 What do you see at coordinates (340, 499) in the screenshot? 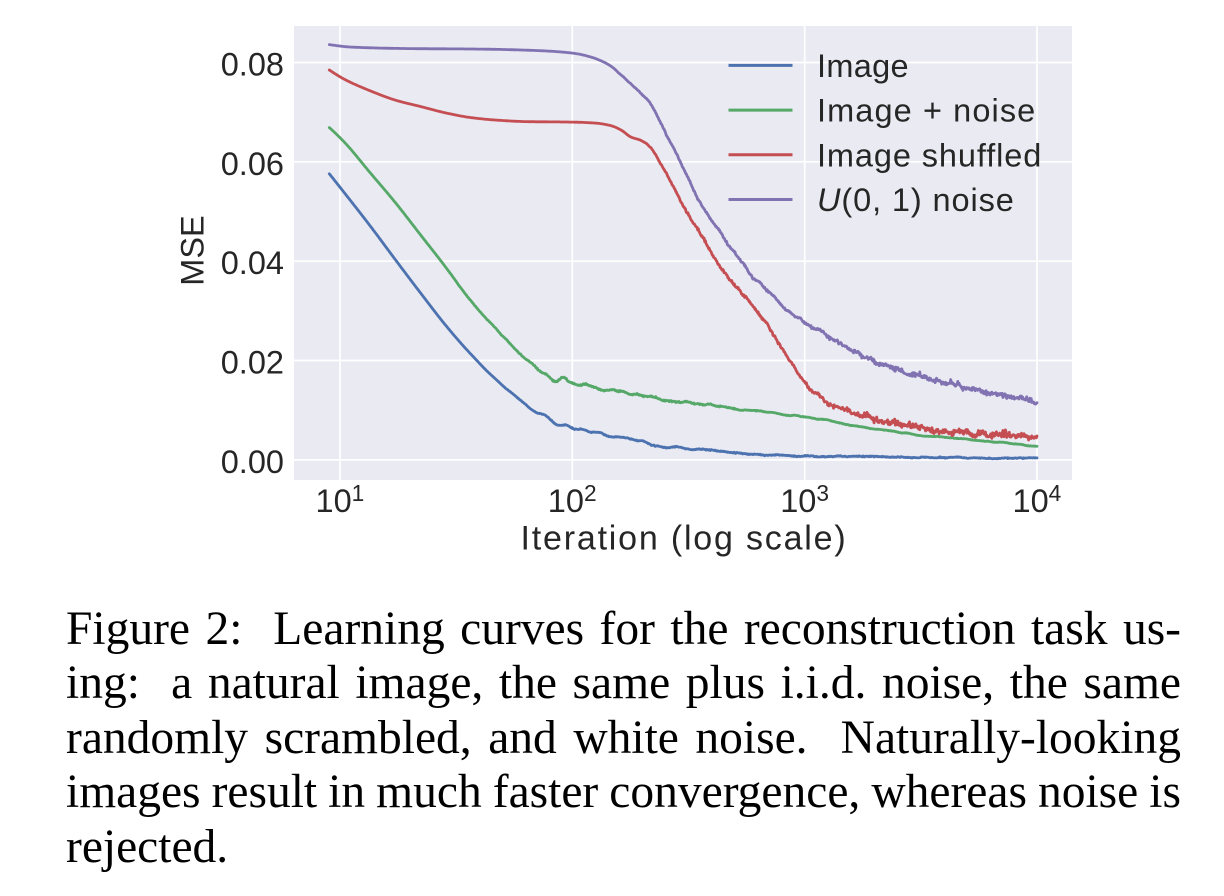
I see `svg-text: 10¹` at bounding box center [340, 499].